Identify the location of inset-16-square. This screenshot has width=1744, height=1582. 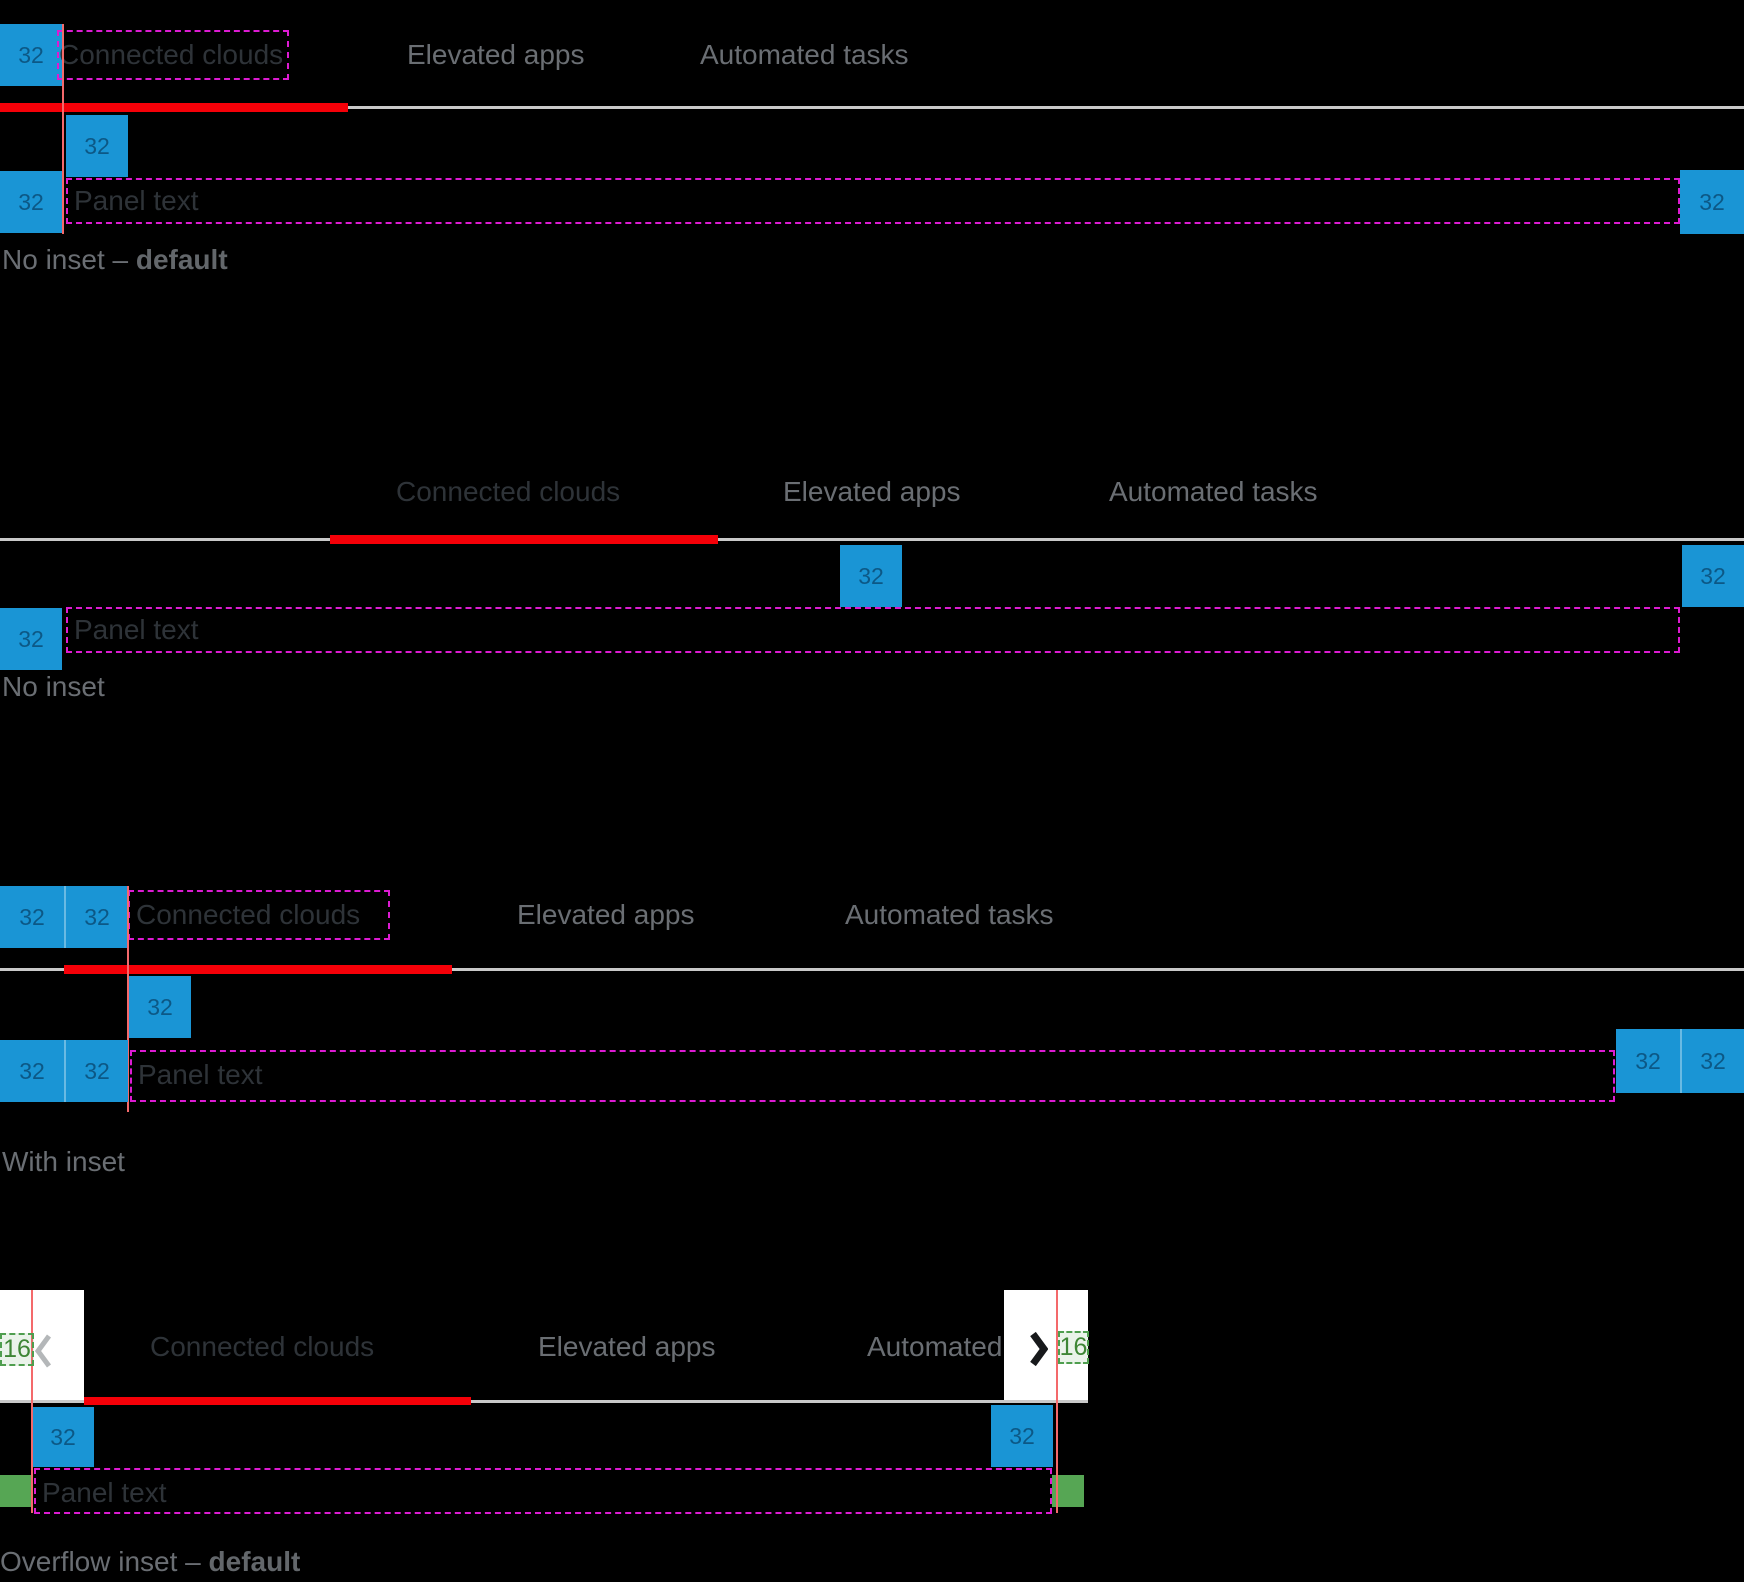
(16, 1491).